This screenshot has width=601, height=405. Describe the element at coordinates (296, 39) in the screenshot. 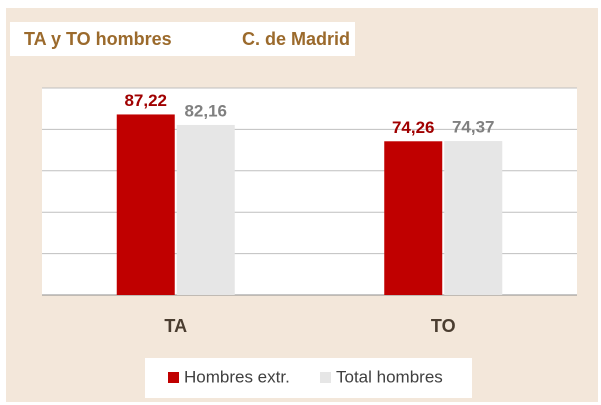

I see `chart-subtitle: C. de Madrid` at that location.